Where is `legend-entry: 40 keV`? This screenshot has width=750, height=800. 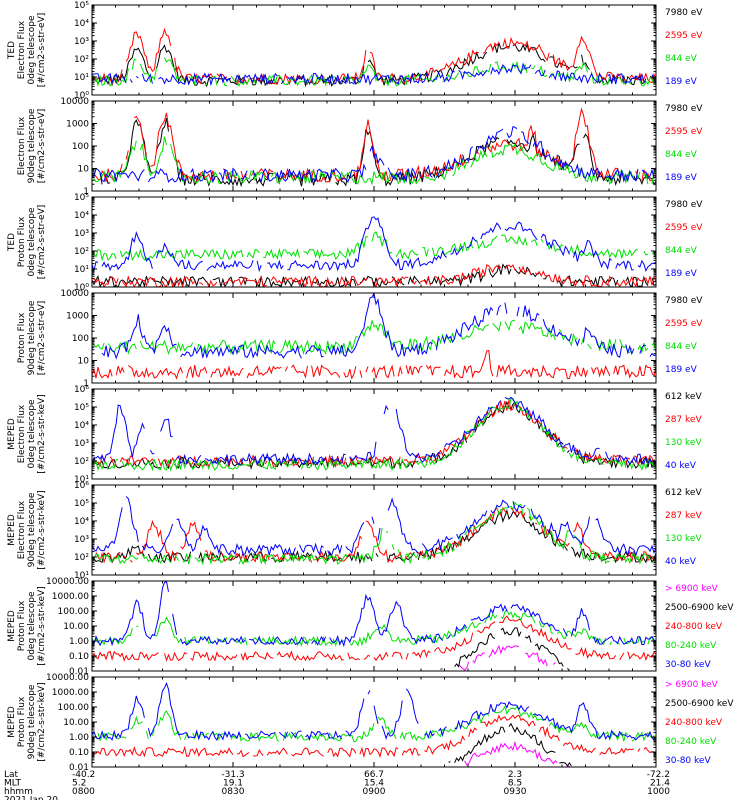
legend-entry: 40 keV is located at coordinates (681, 466).